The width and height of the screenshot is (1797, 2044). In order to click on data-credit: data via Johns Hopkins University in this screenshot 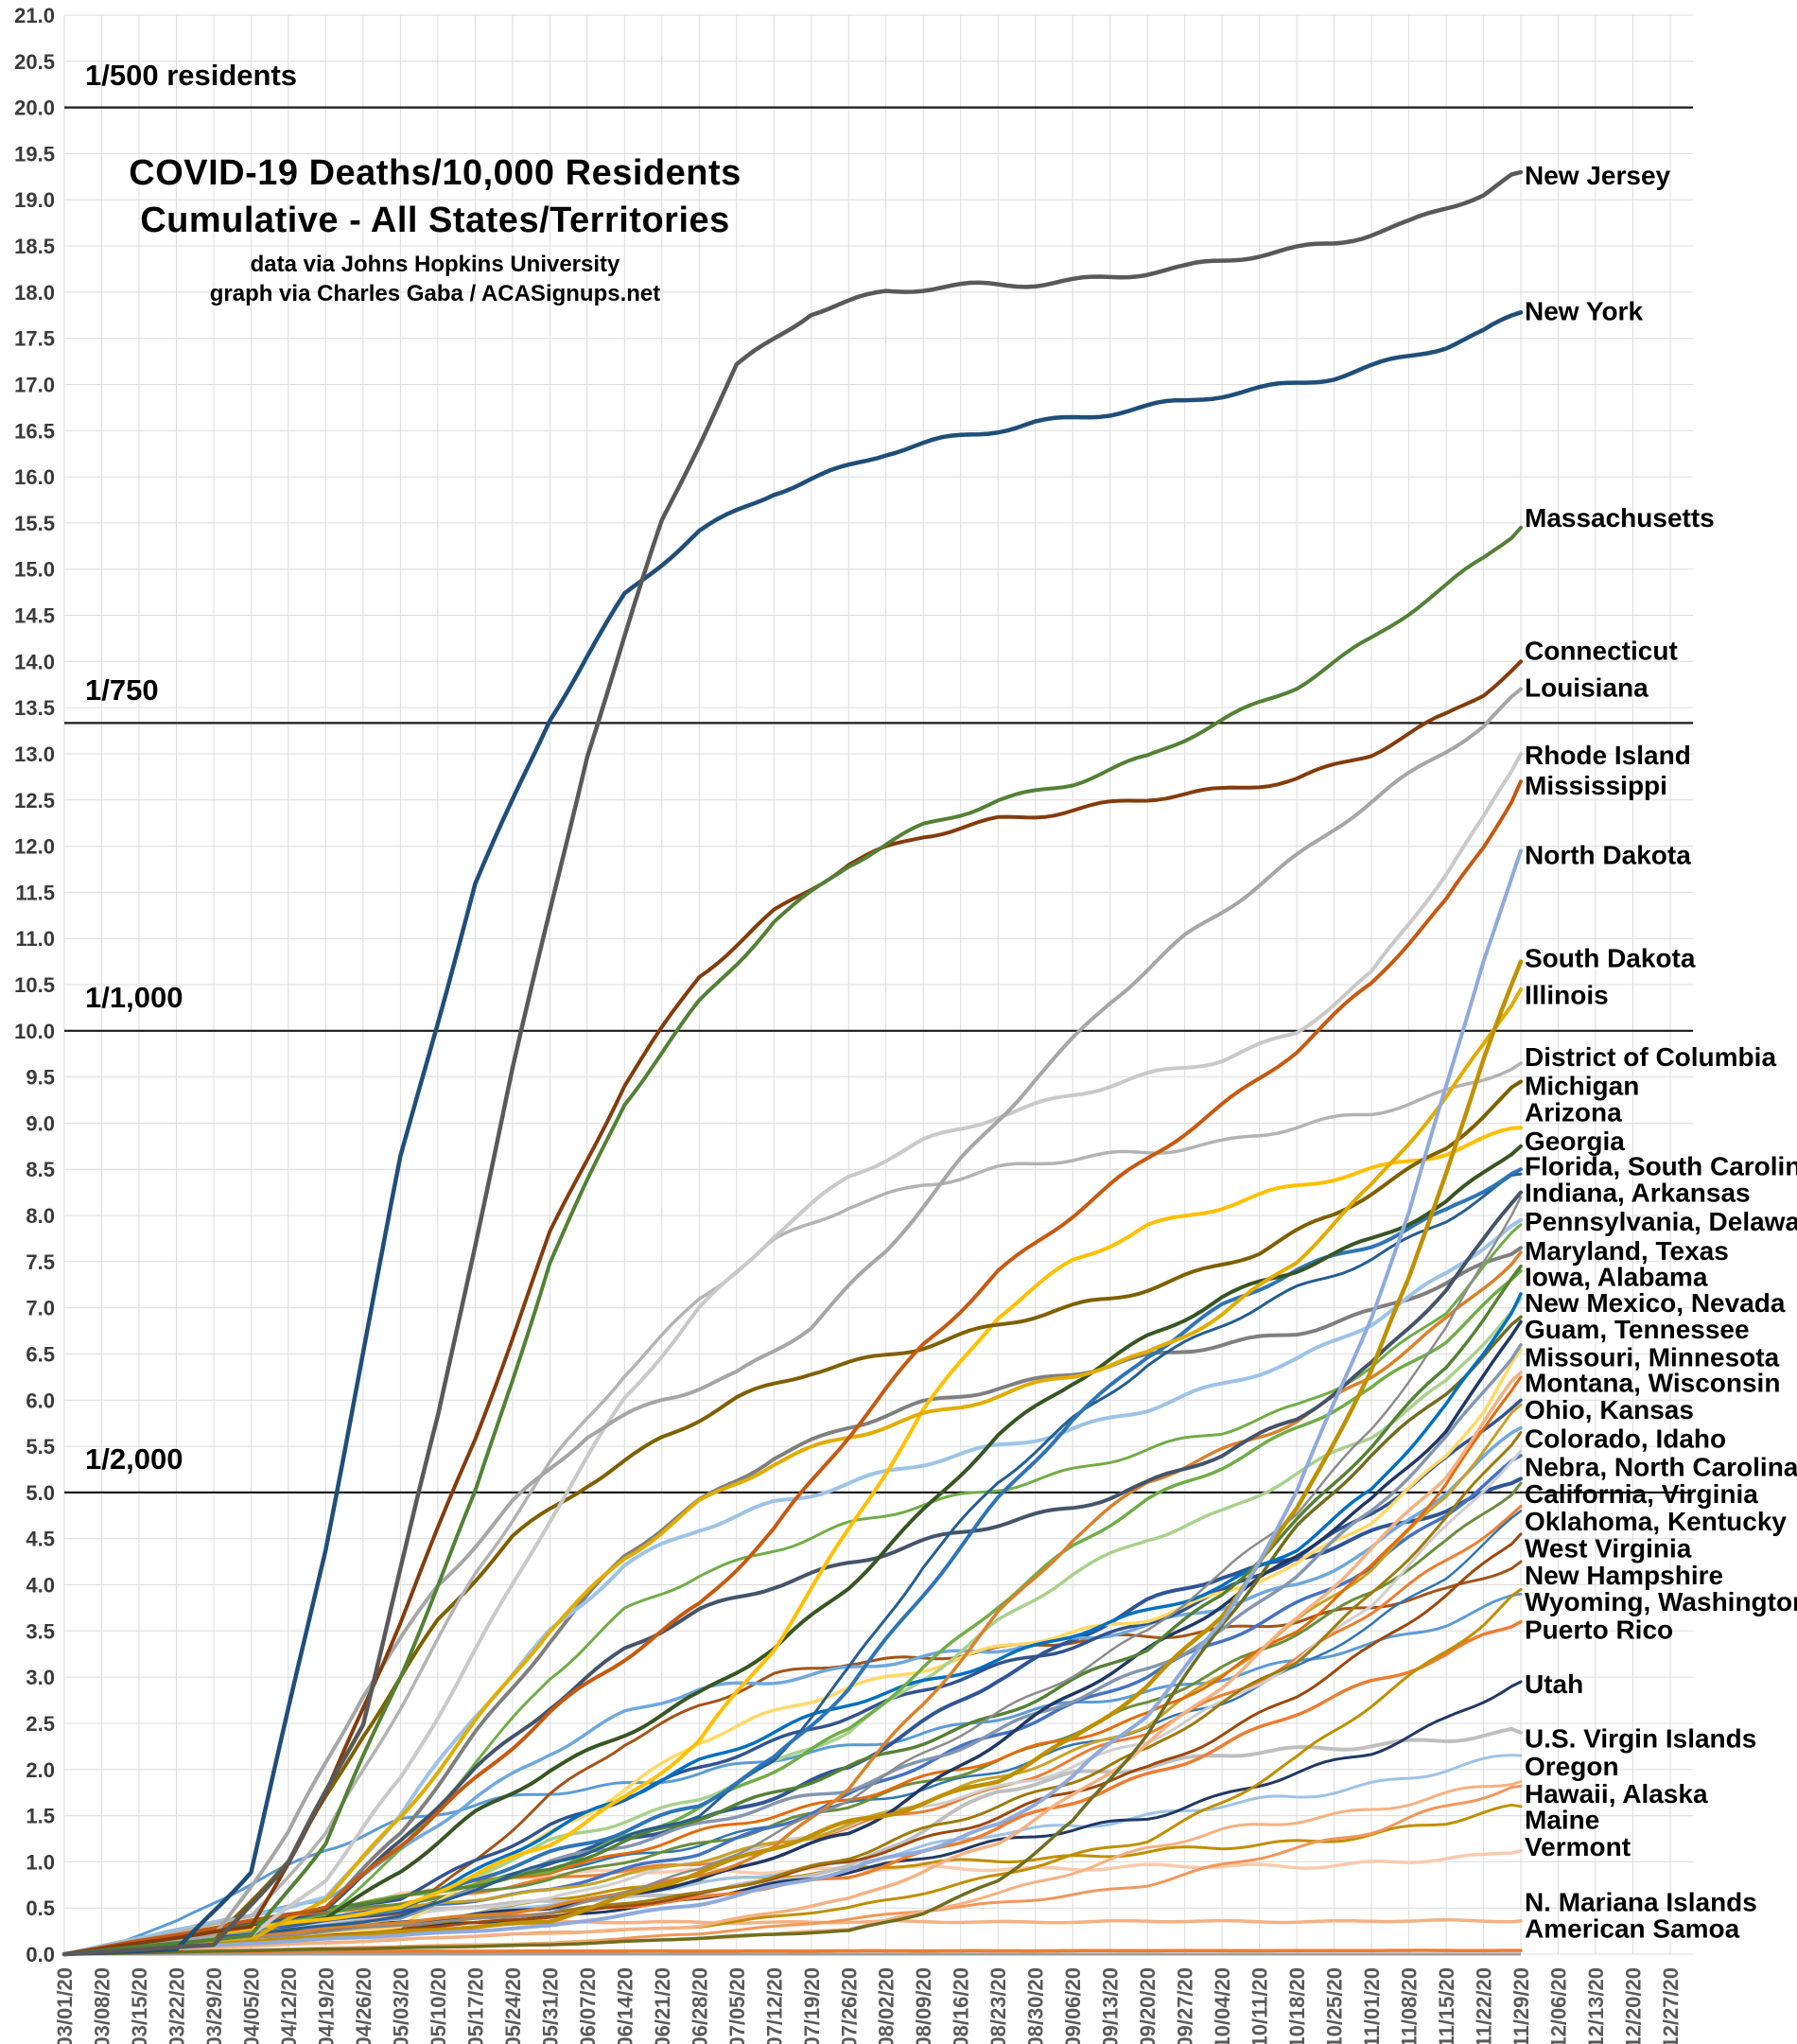, I will do `click(435, 264)`.